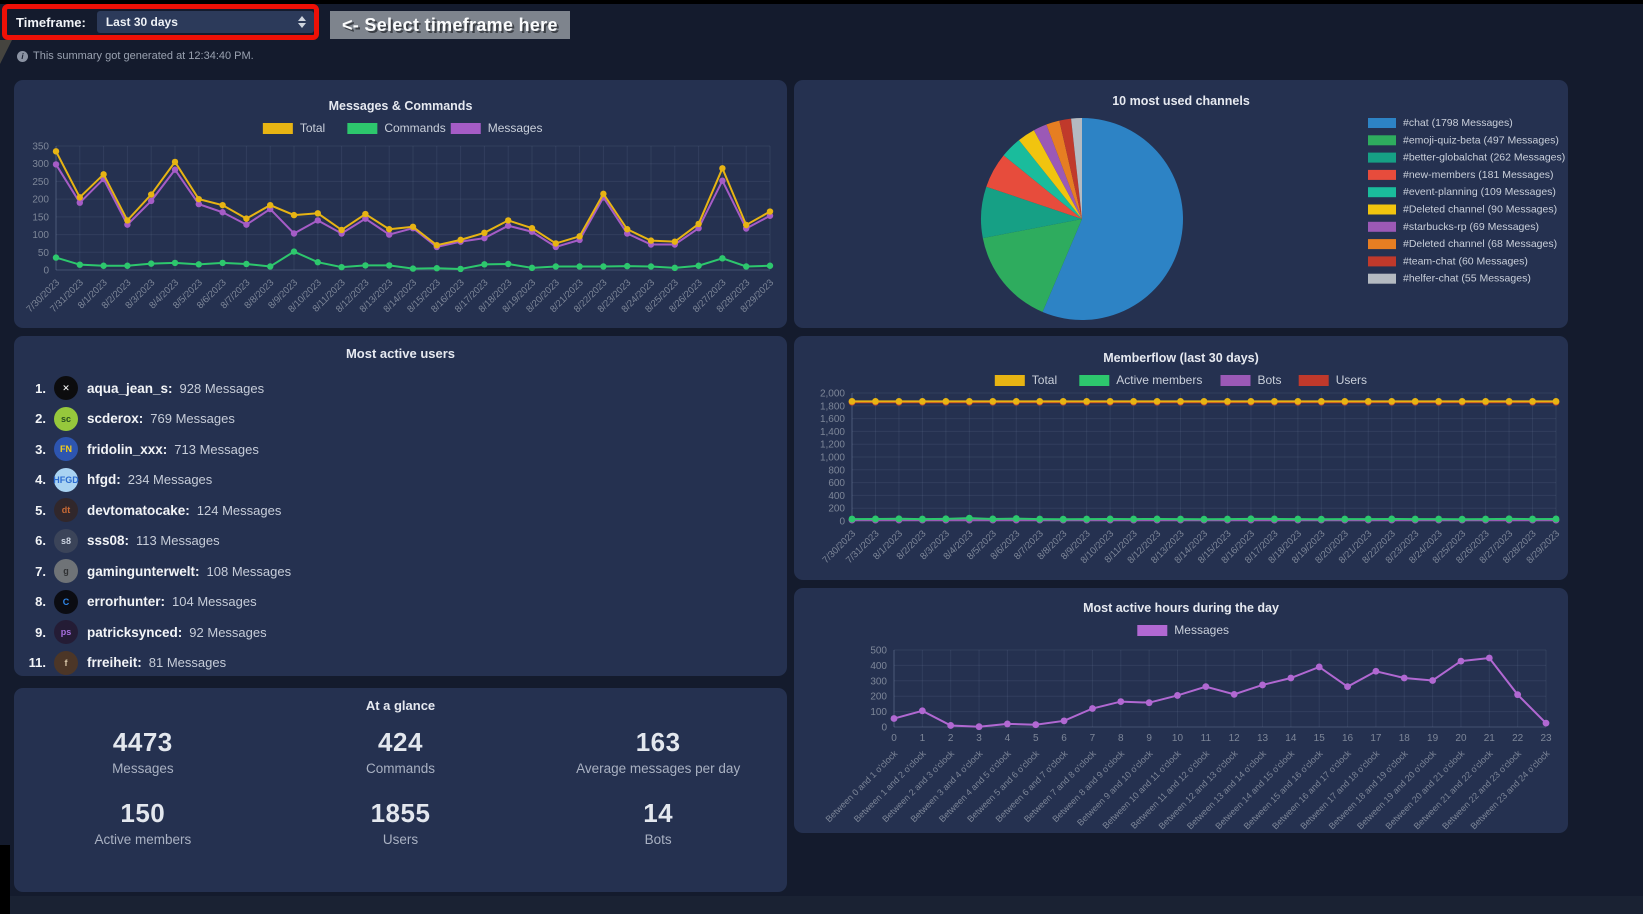 Image resolution: width=1643 pixels, height=914 pixels. Describe the element at coordinates (40, 147) in the screenshot. I see `y-tick-label: 350` at that location.